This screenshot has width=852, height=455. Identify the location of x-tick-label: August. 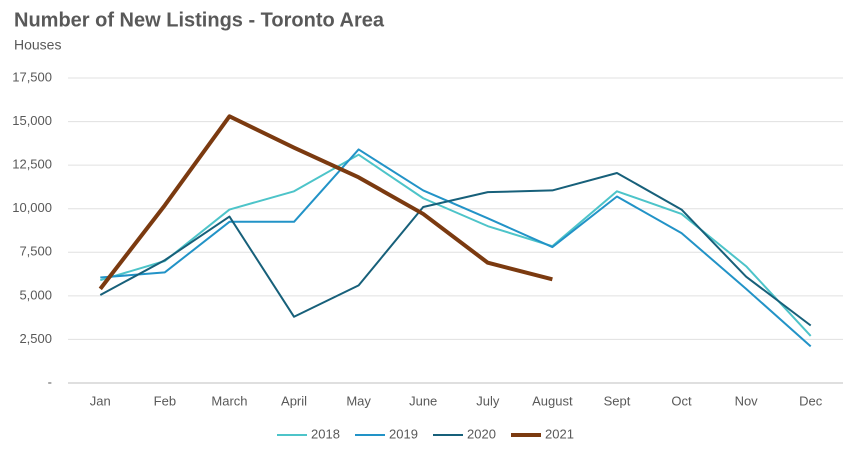
(552, 400).